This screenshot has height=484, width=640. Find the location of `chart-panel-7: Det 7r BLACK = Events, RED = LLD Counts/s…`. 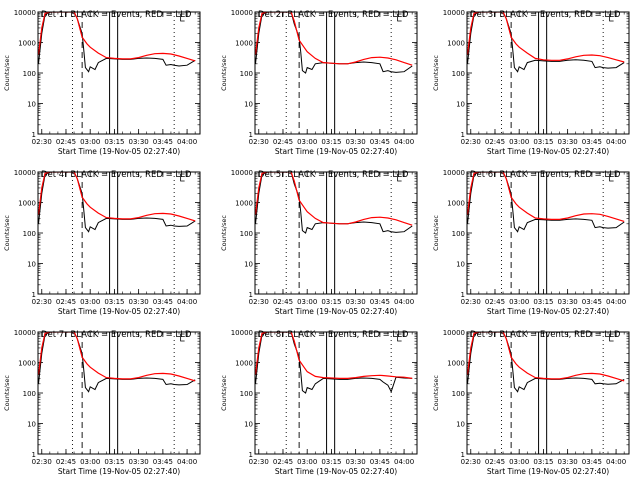

chart-panel-7: Det 7r BLACK = Events, RED = LLD Counts/s… is located at coordinates (102, 402).